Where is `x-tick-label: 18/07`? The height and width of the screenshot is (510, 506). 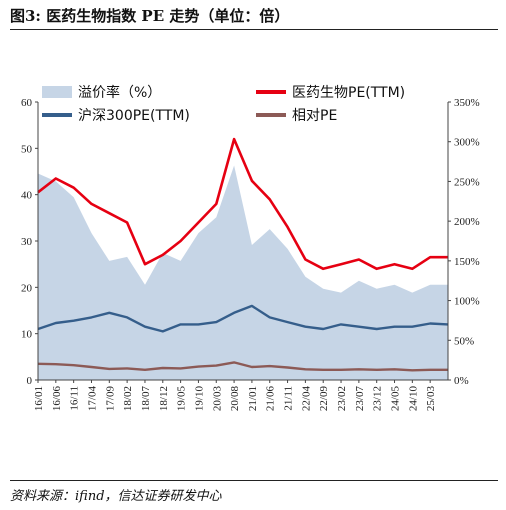 x-tick-label: 18/07 is located at coordinates (146, 399).